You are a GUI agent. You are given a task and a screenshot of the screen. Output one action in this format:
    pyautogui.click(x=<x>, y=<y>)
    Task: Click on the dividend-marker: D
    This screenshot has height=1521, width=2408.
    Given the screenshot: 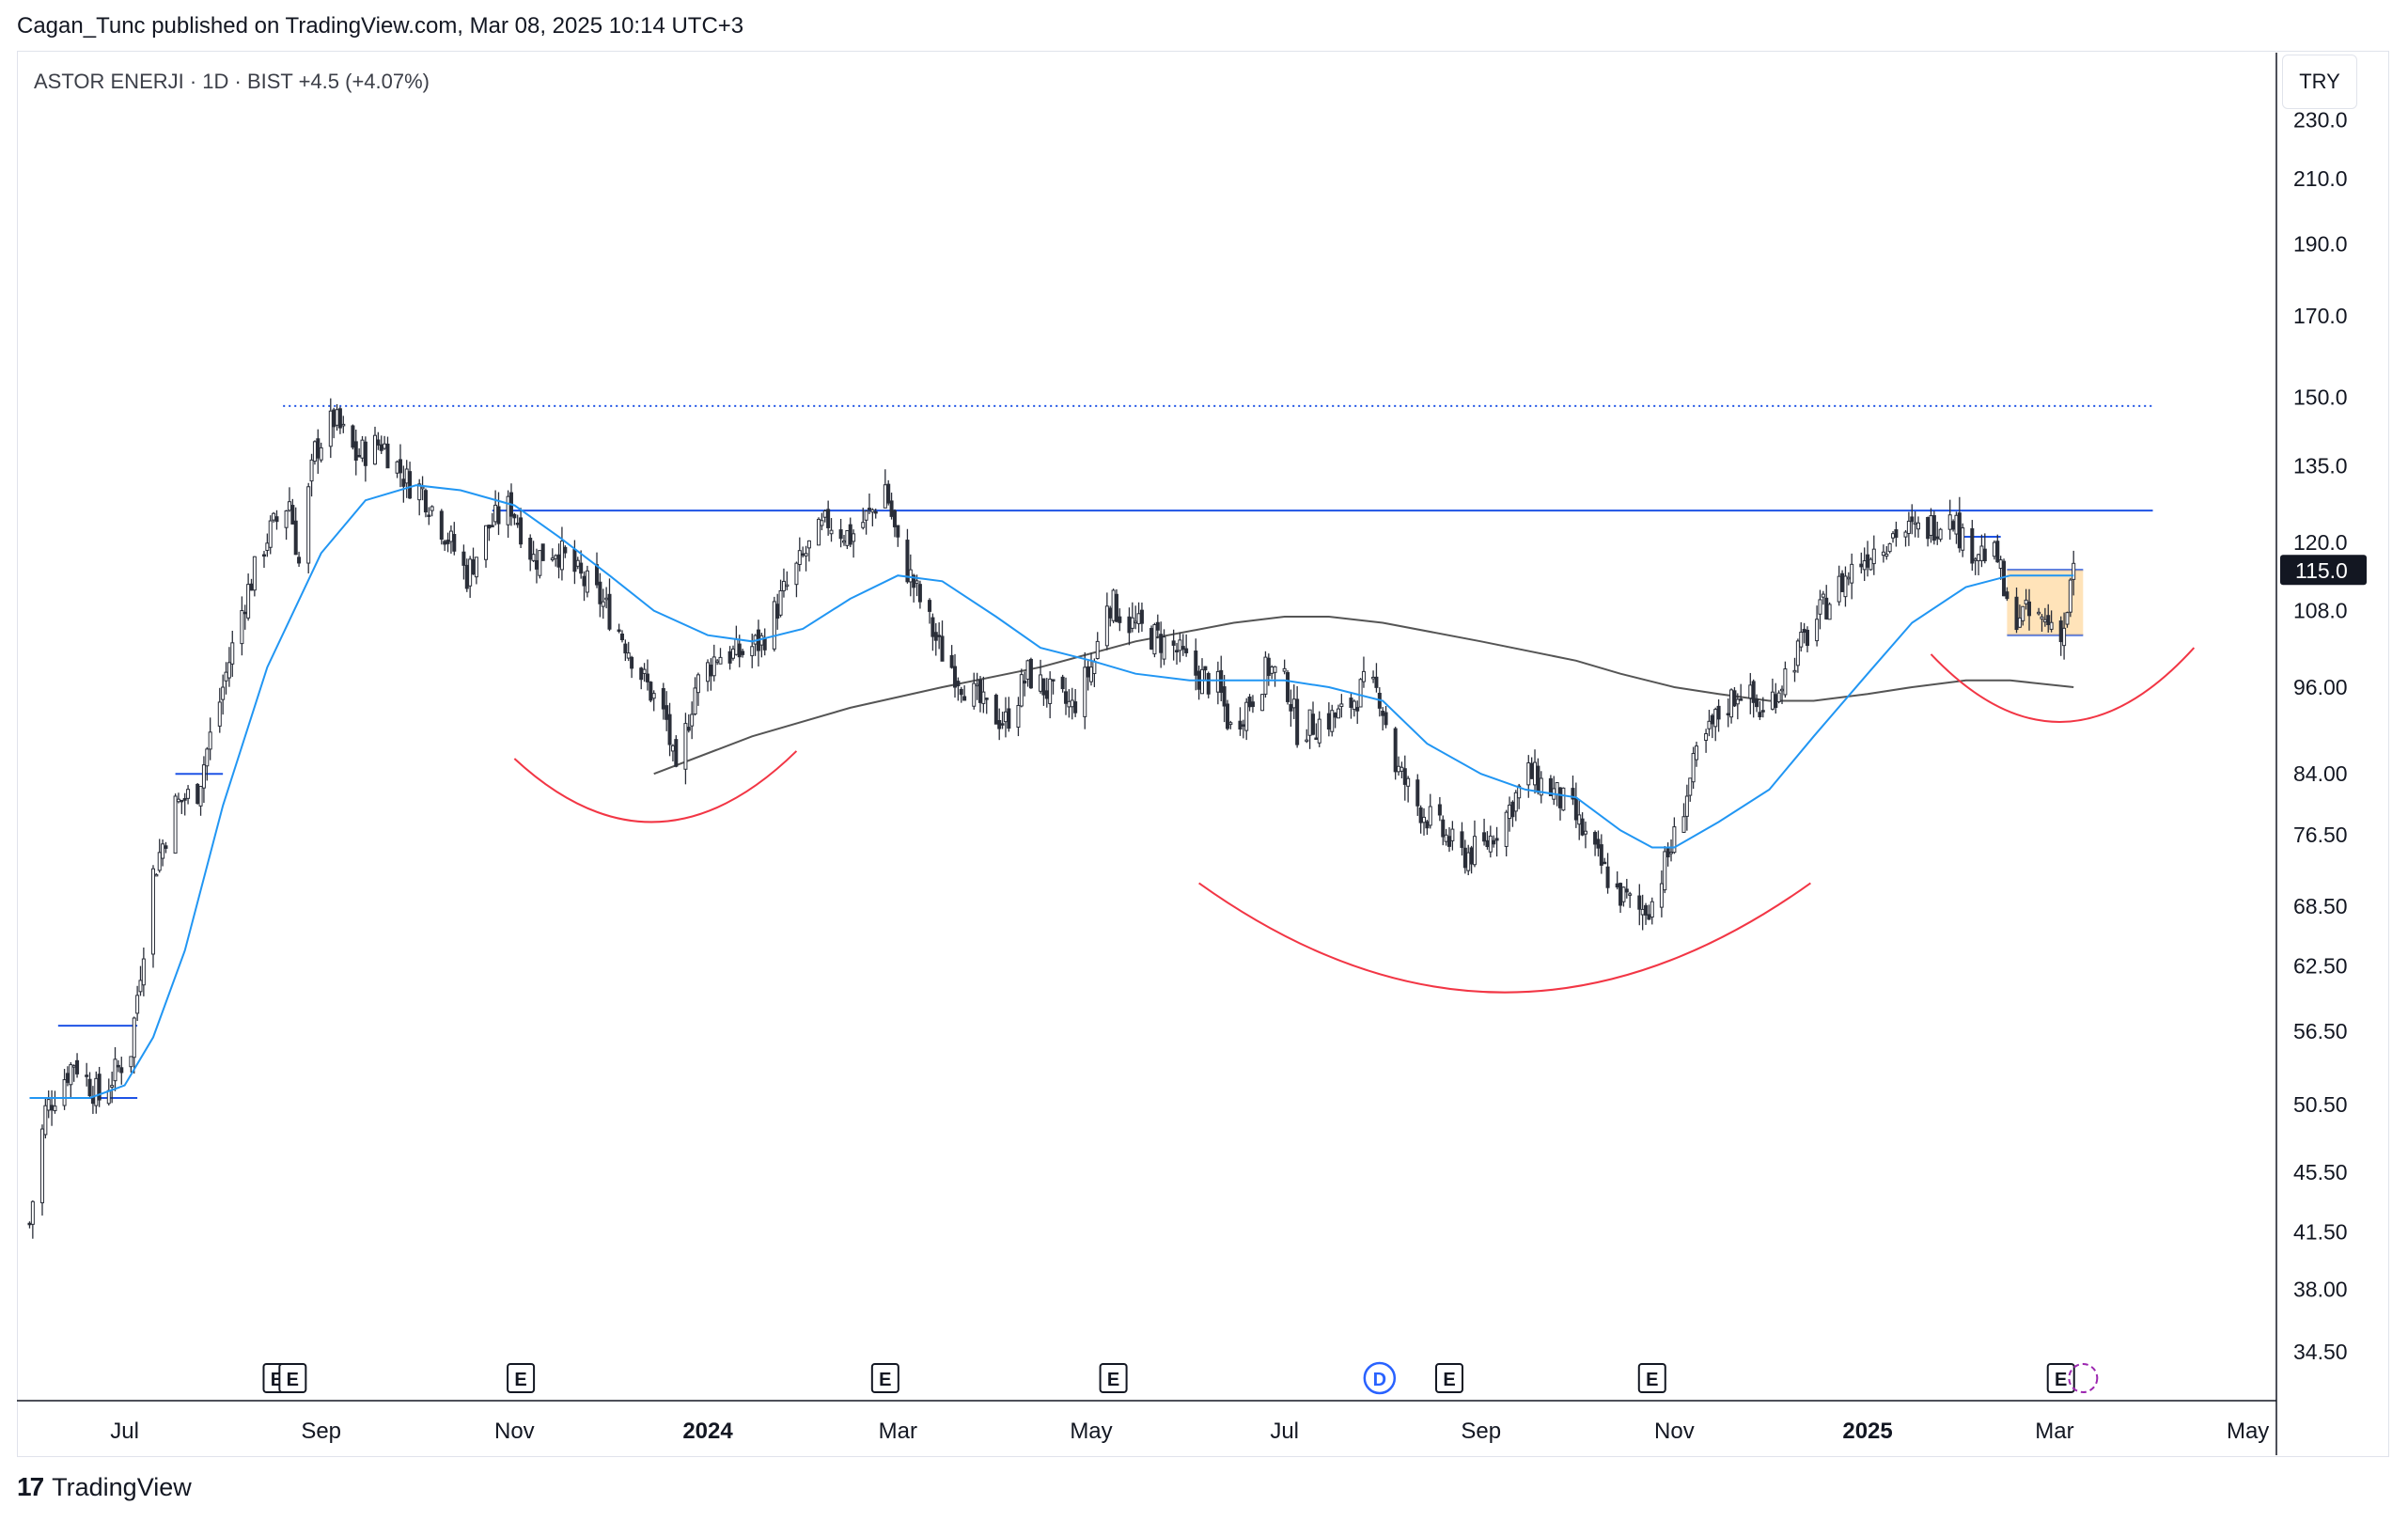 What is the action you would take?
    pyautogui.click(x=1380, y=1378)
    